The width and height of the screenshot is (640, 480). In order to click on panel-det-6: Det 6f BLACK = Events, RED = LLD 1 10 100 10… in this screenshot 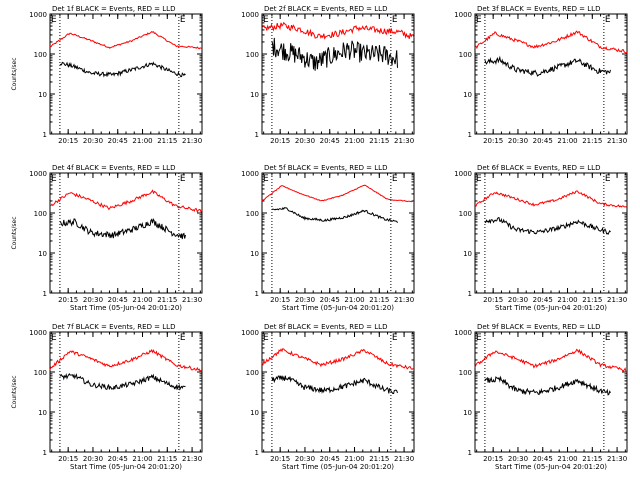, I will do `click(541, 238)`.